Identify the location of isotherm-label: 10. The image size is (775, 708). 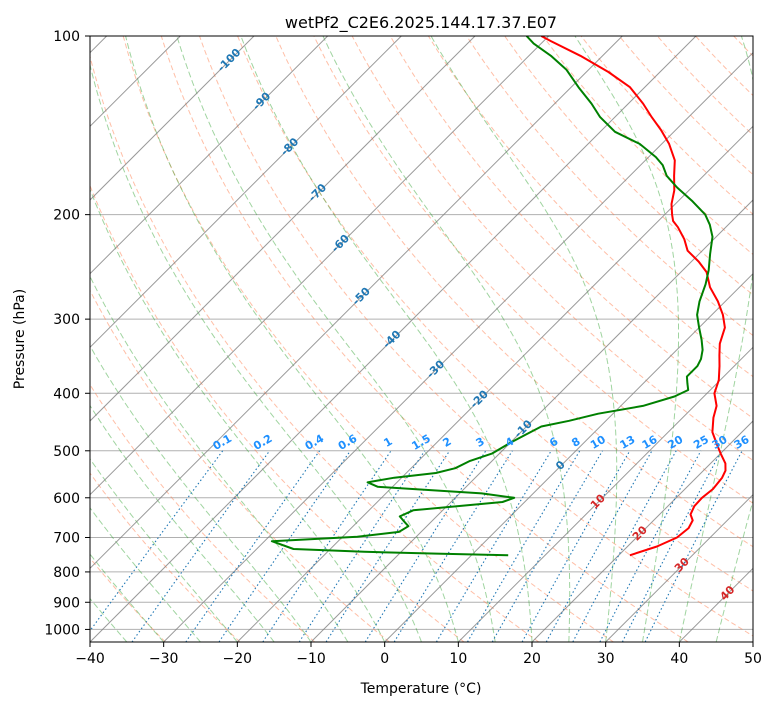
(598, 501).